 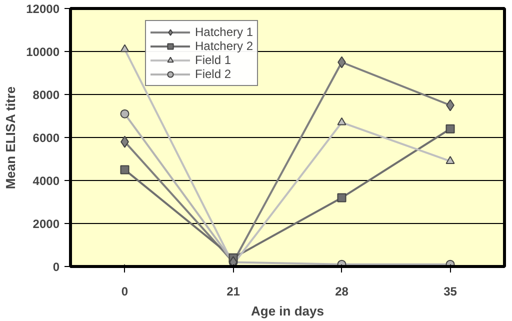 I want to click on y-tick-label: 10000, so click(x=43, y=52).